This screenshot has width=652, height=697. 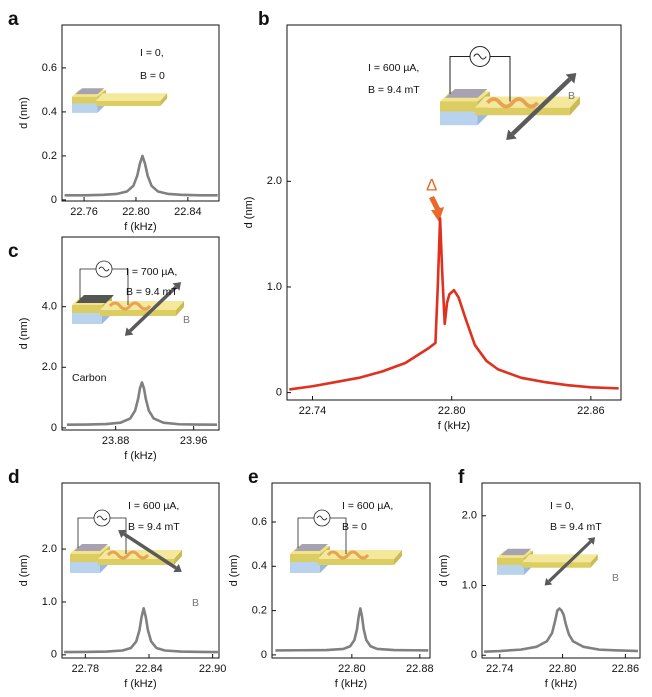 What do you see at coordinates (500, 669) in the screenshot?
I see `x-tick-label: 22.74` at bounding box center [500, 669].